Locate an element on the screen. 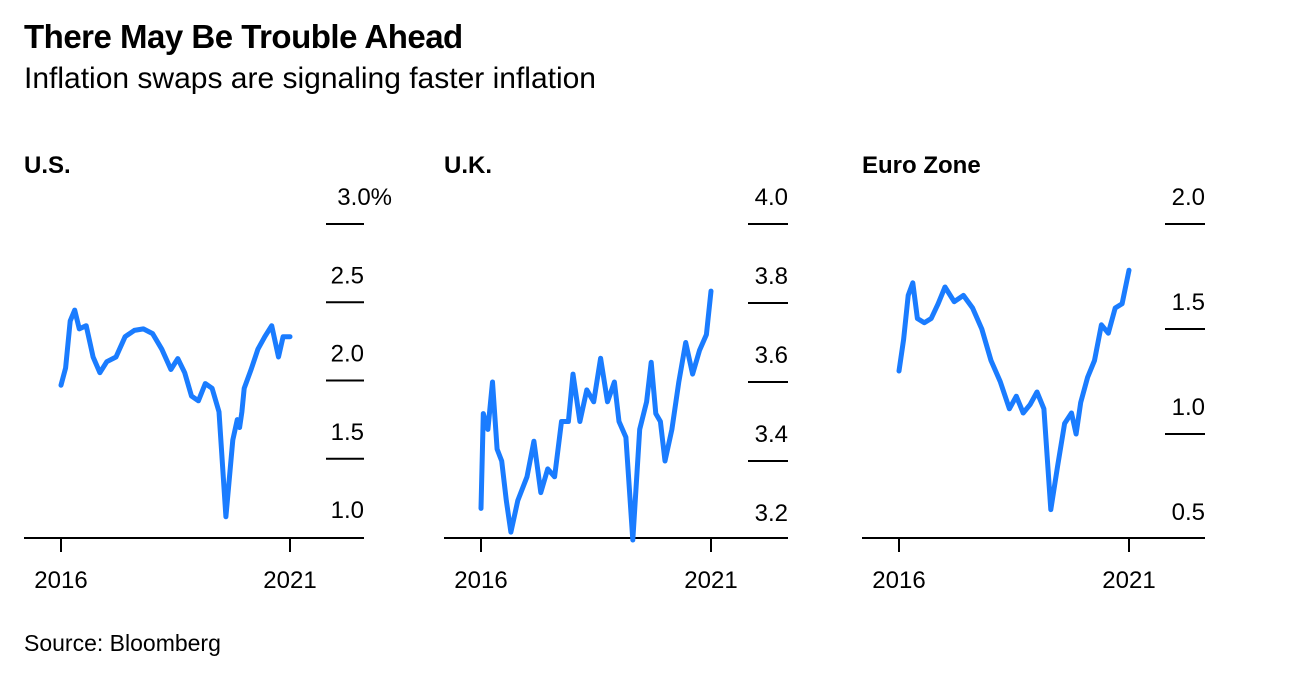 This screenshot has width=1292, height=691. y-tick-label: 2.5 is located at coordinates (347, 275).